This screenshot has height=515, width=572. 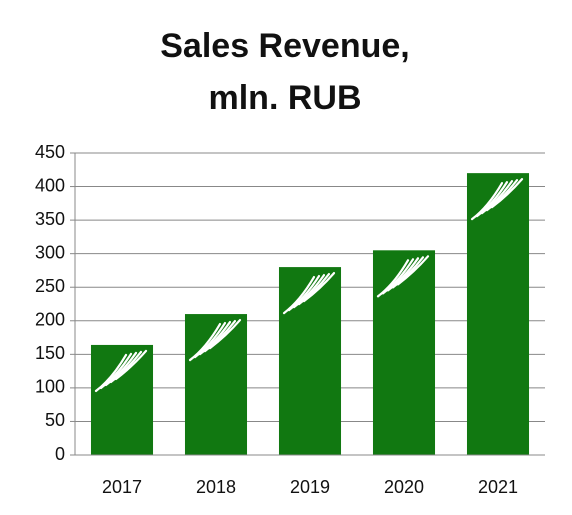 What do you see at coordinates (122, 487) in the screenshot?
I see `x-tick-label: 2017` at bounding box center [122, 487].